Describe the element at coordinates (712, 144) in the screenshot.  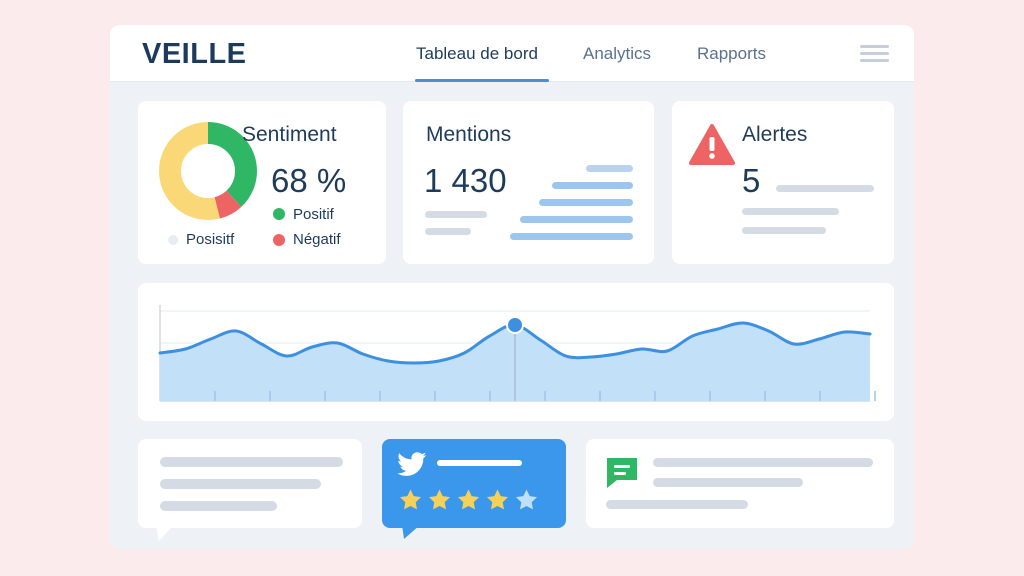
I see `warning-triangle-icon` at that location.